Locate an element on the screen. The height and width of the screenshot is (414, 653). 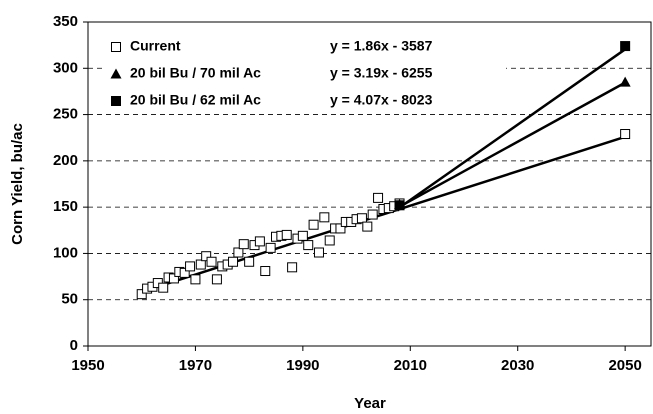
y-tick-label: 300 is located at coordinates (65, 67).